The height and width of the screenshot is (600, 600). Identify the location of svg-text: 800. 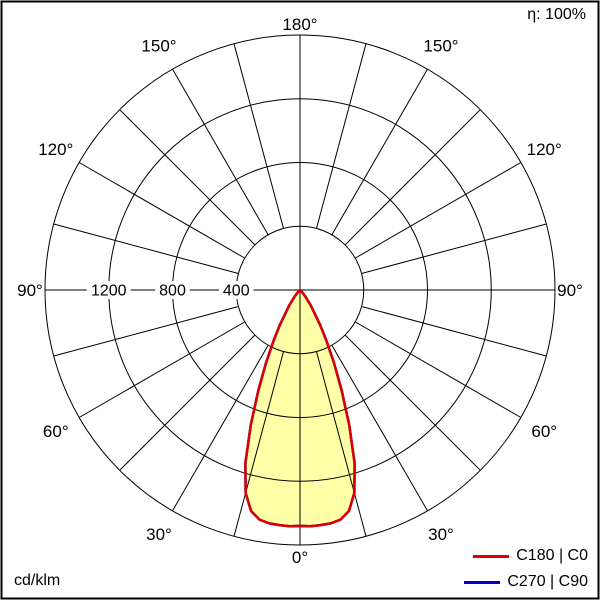
(172, 291).